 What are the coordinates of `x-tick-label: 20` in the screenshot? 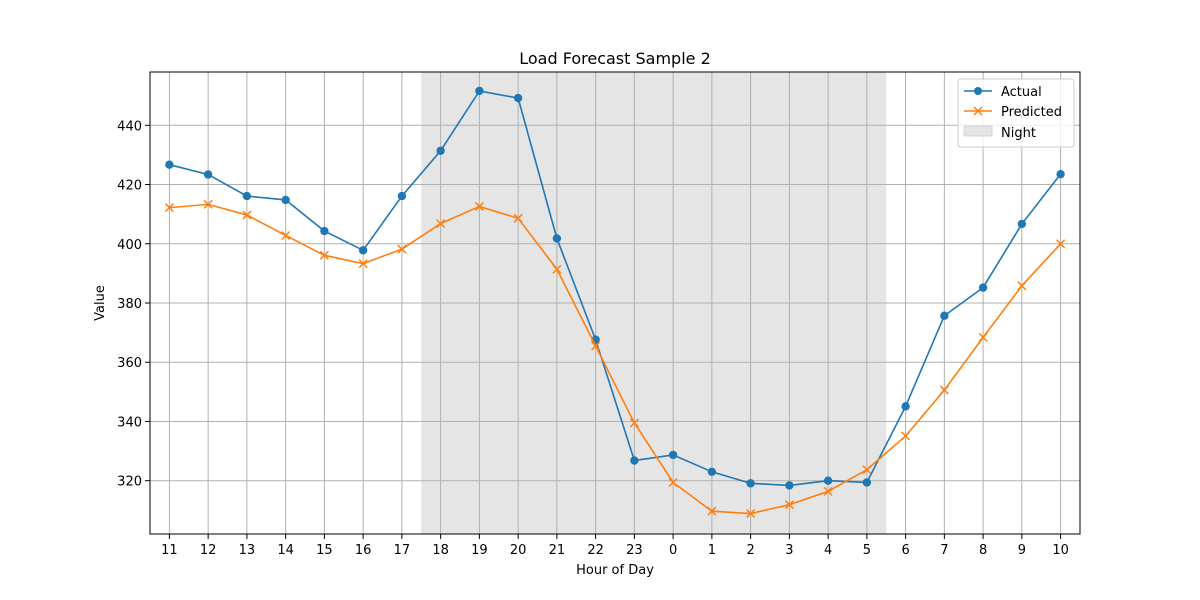 It's located at (518, 550).